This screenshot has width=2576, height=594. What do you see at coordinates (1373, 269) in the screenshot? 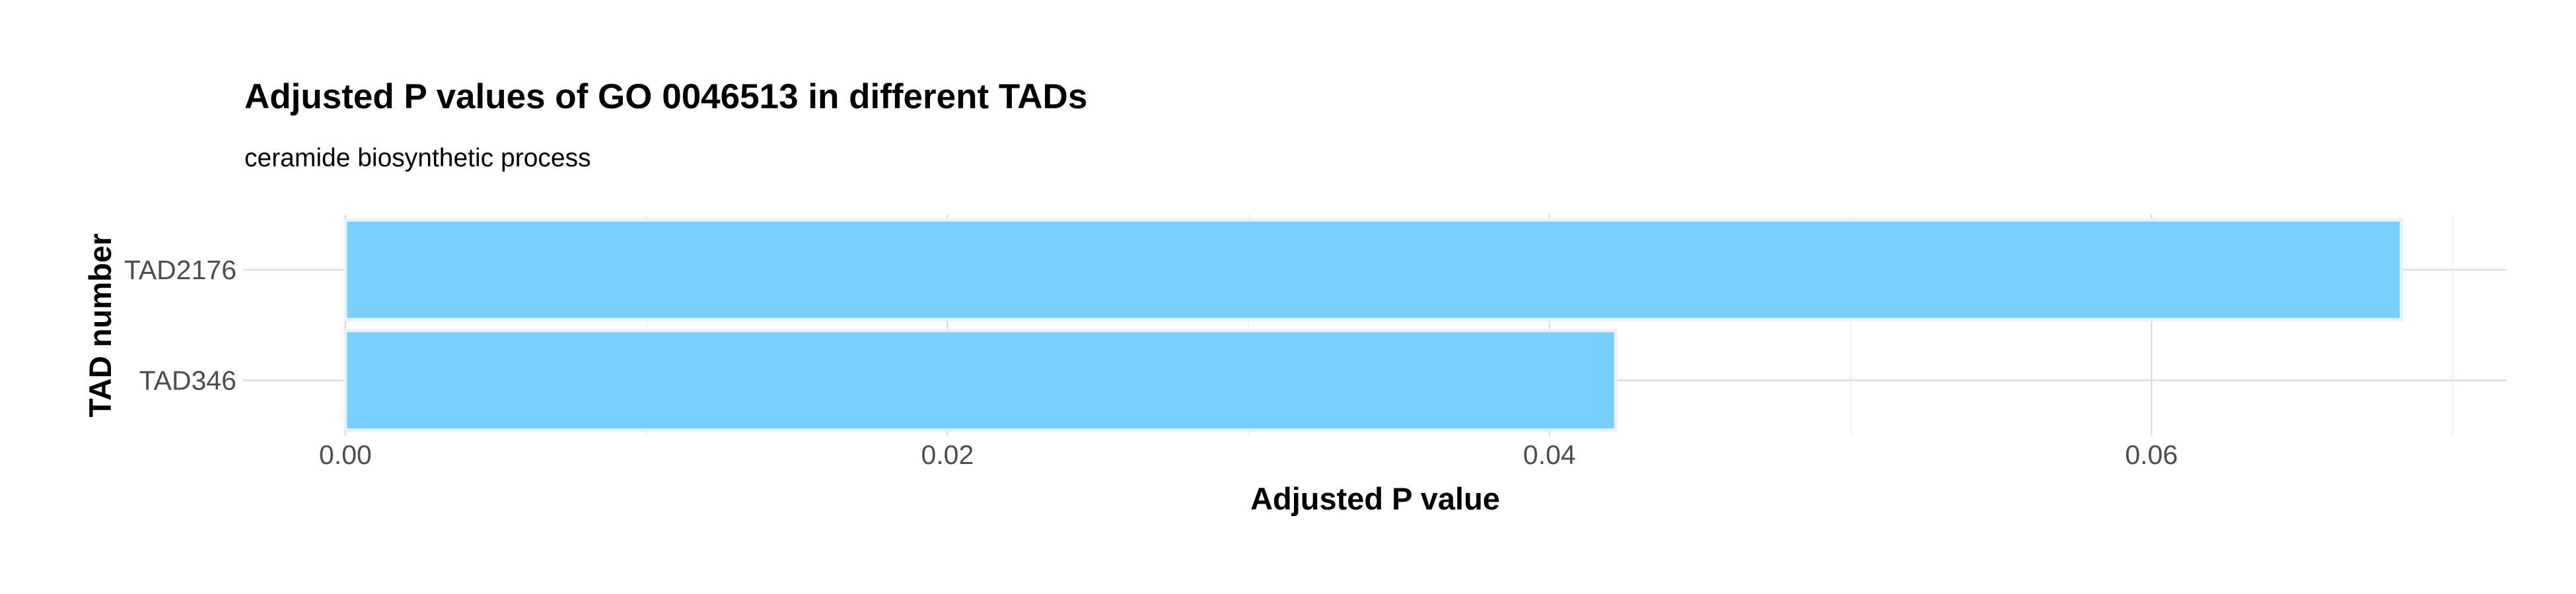
I see `bar-tad2176` at bounding box center [1373, 269].